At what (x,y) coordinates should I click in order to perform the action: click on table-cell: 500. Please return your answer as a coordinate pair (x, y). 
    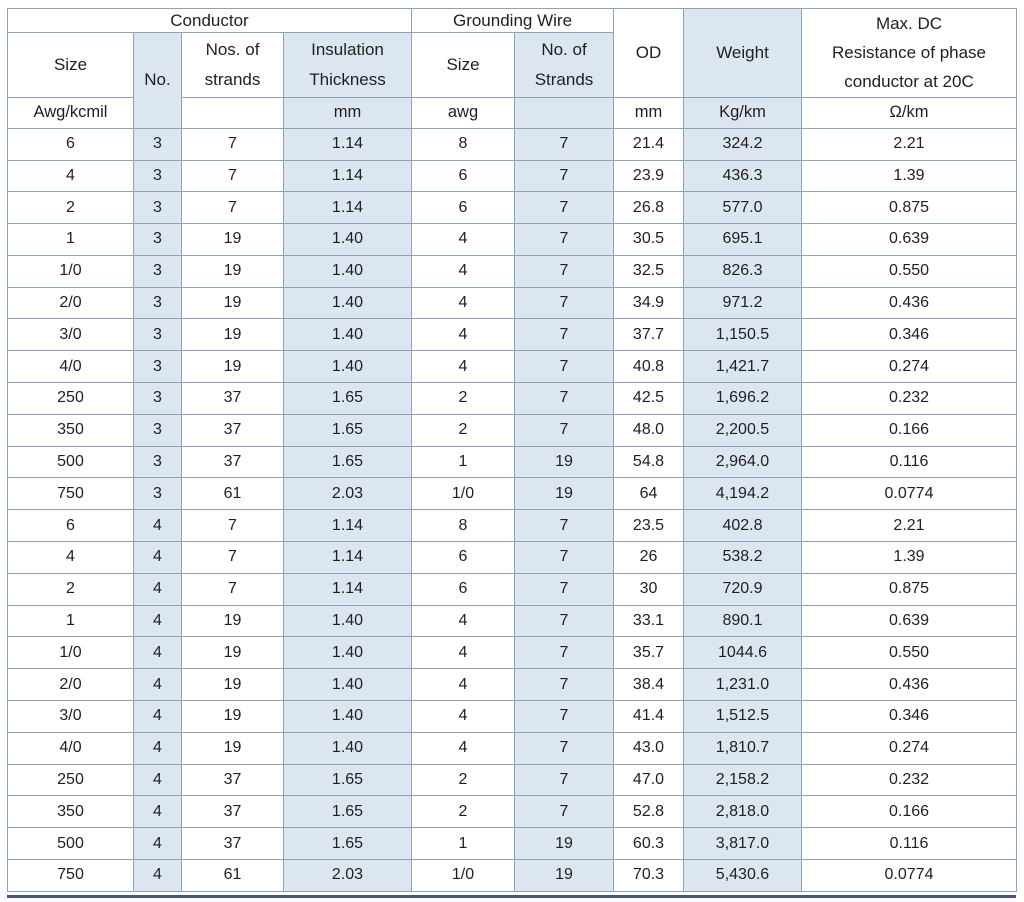
    Looking at the image, I should click on (70, 844).